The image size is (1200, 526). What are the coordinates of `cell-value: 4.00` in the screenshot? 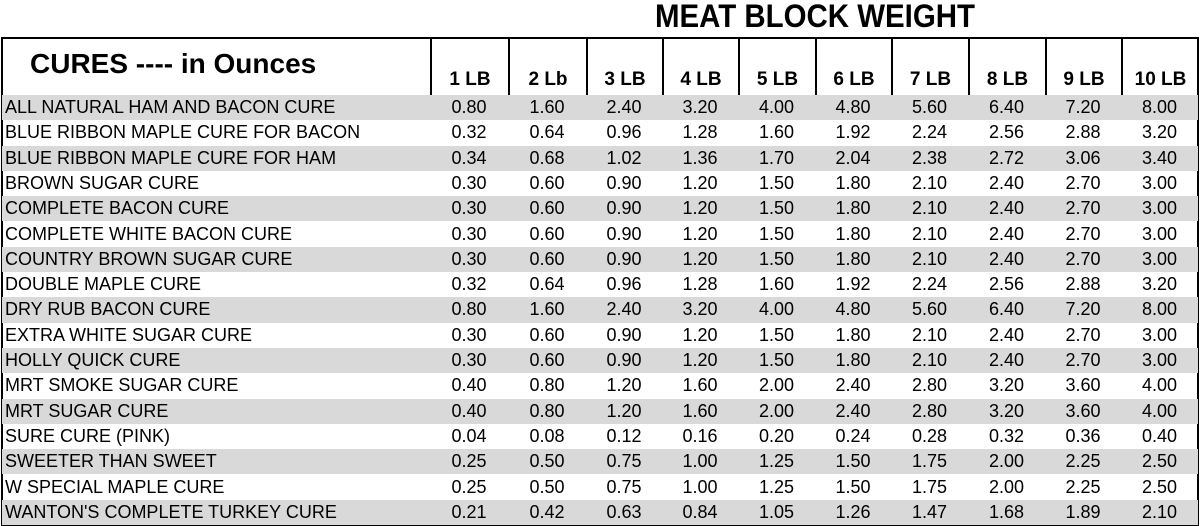 It's located at (1159, 385).